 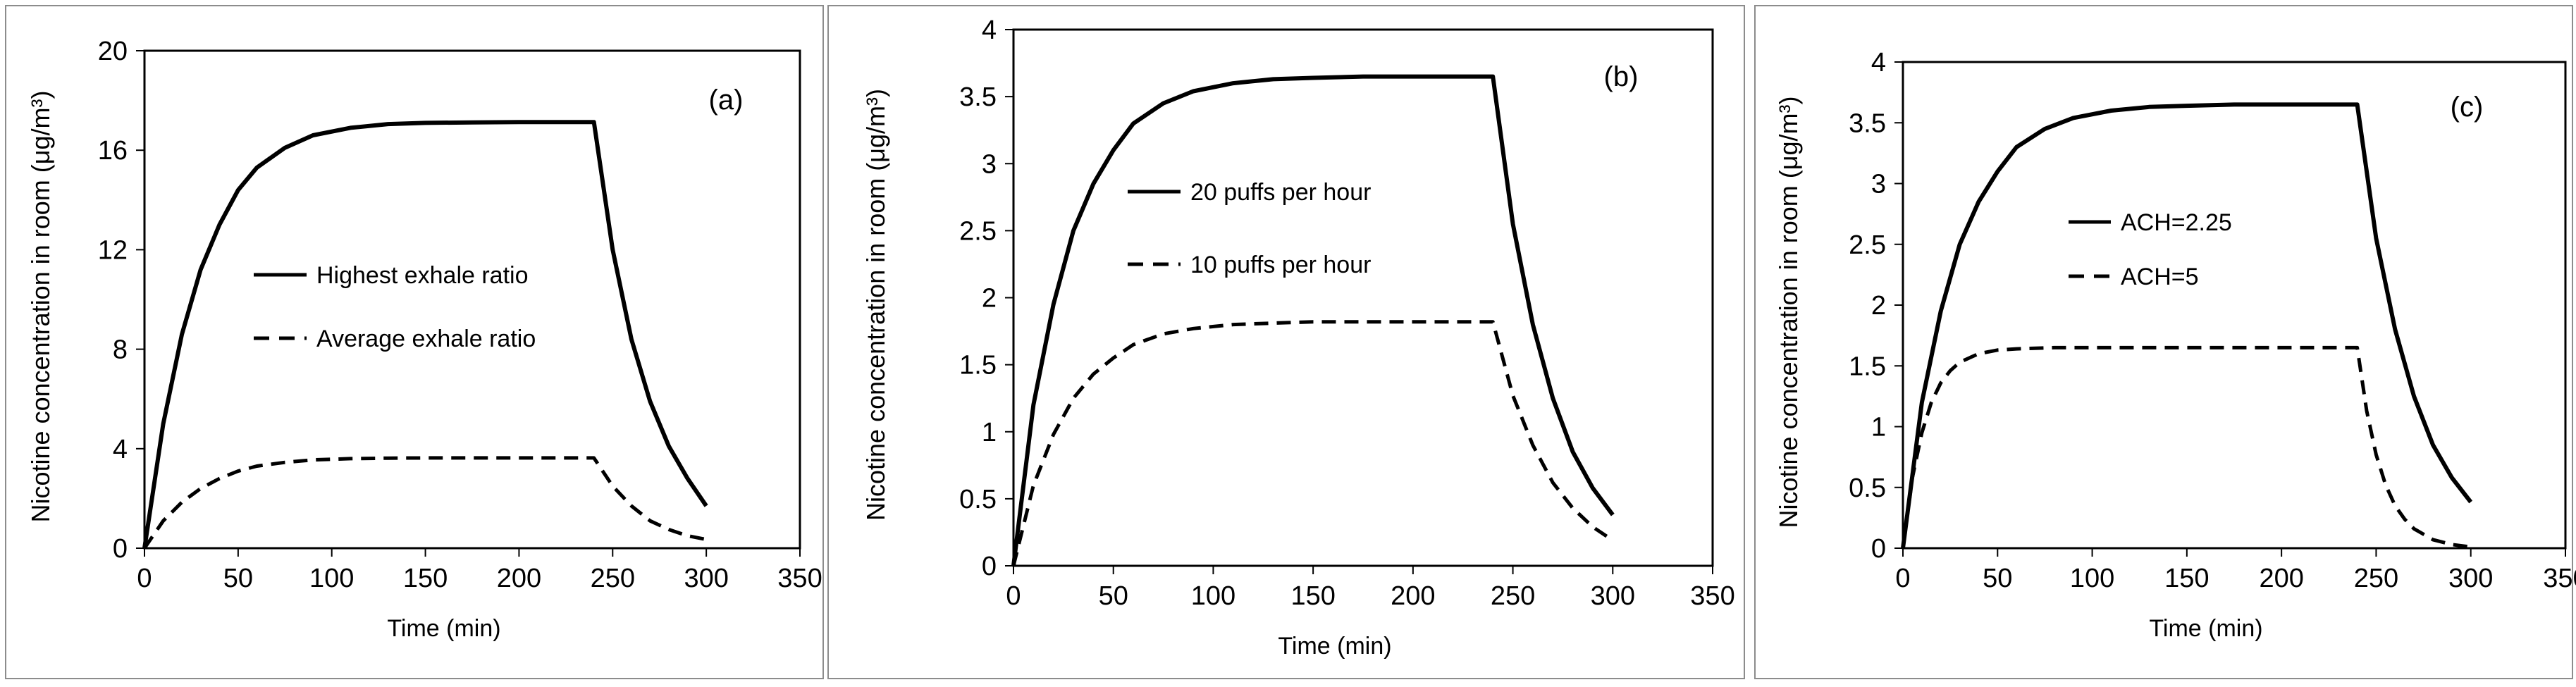 What do you see at coordinates (1280, 265) in the screenshot?
I see `legend-label: 10 puffs per hour` at bounding box center [1280, 265].